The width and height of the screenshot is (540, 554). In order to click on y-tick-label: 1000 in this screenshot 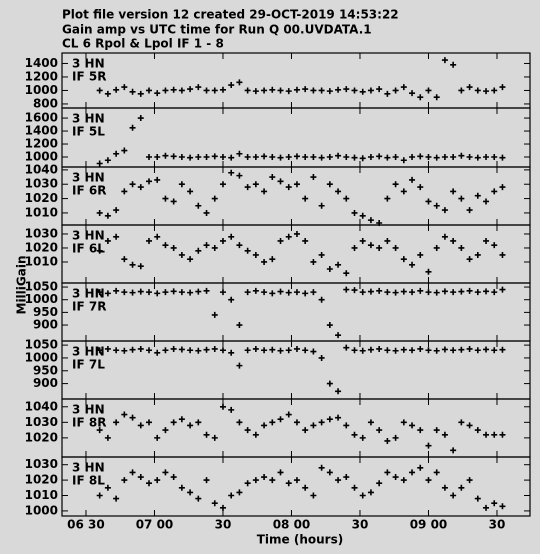, I will do `click(41, 299)`.